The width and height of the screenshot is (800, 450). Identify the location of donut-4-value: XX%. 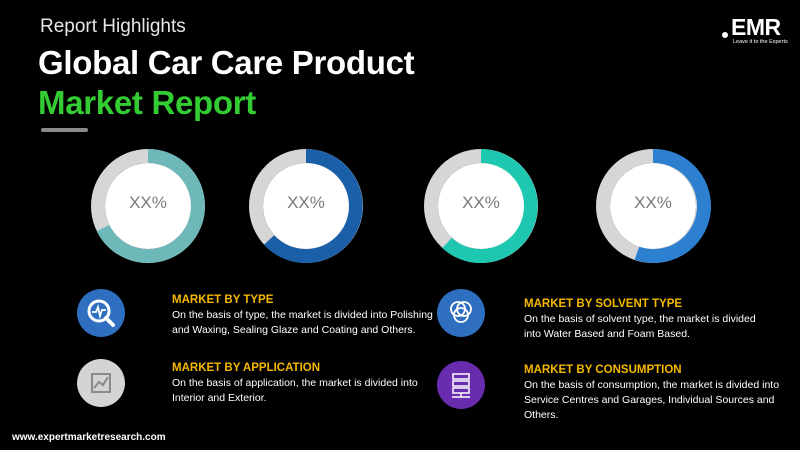
(653, 202).